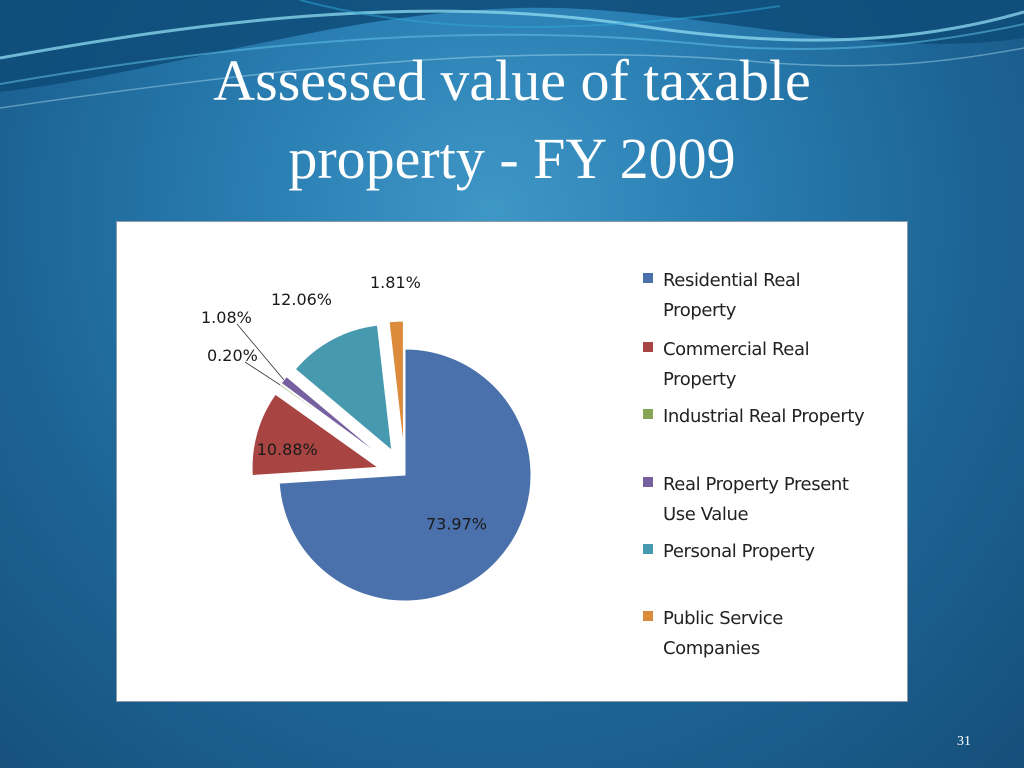 This screenshot has height=768, width=1024. Describe the element at coordinates (964, 741) in the screenshot. I see `slide-page-number: 31` at that location.